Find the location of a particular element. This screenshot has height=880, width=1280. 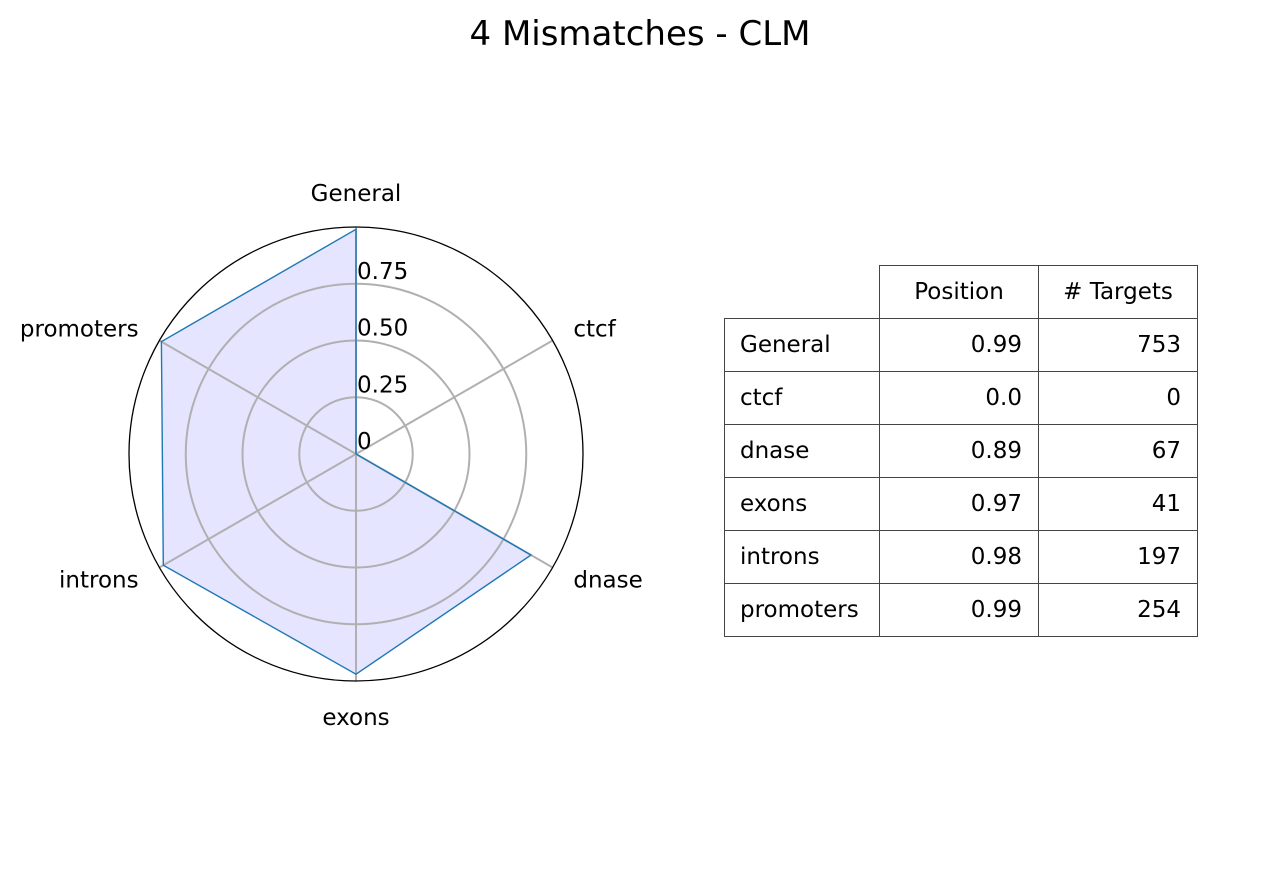

column-header-position: Position is located at coordinates (959, 292).